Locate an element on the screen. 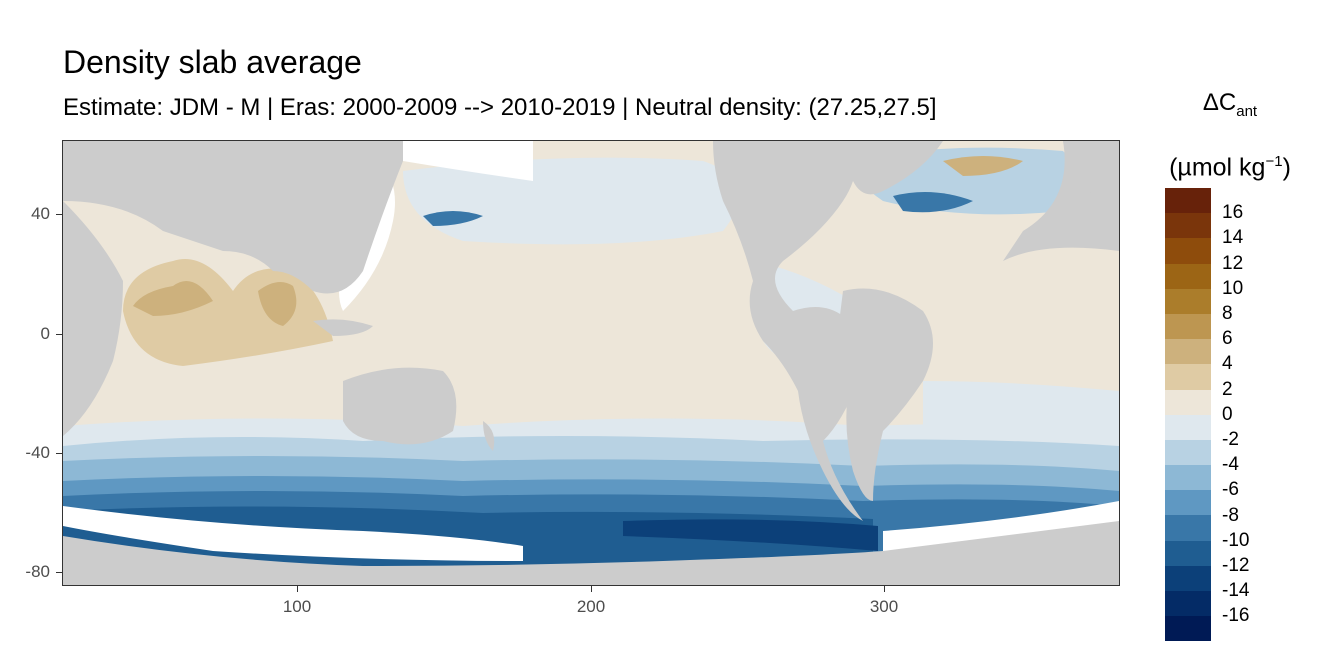 The image size is (1344, 672). legend-subscript: ant is located at coordinates (1247, 111).